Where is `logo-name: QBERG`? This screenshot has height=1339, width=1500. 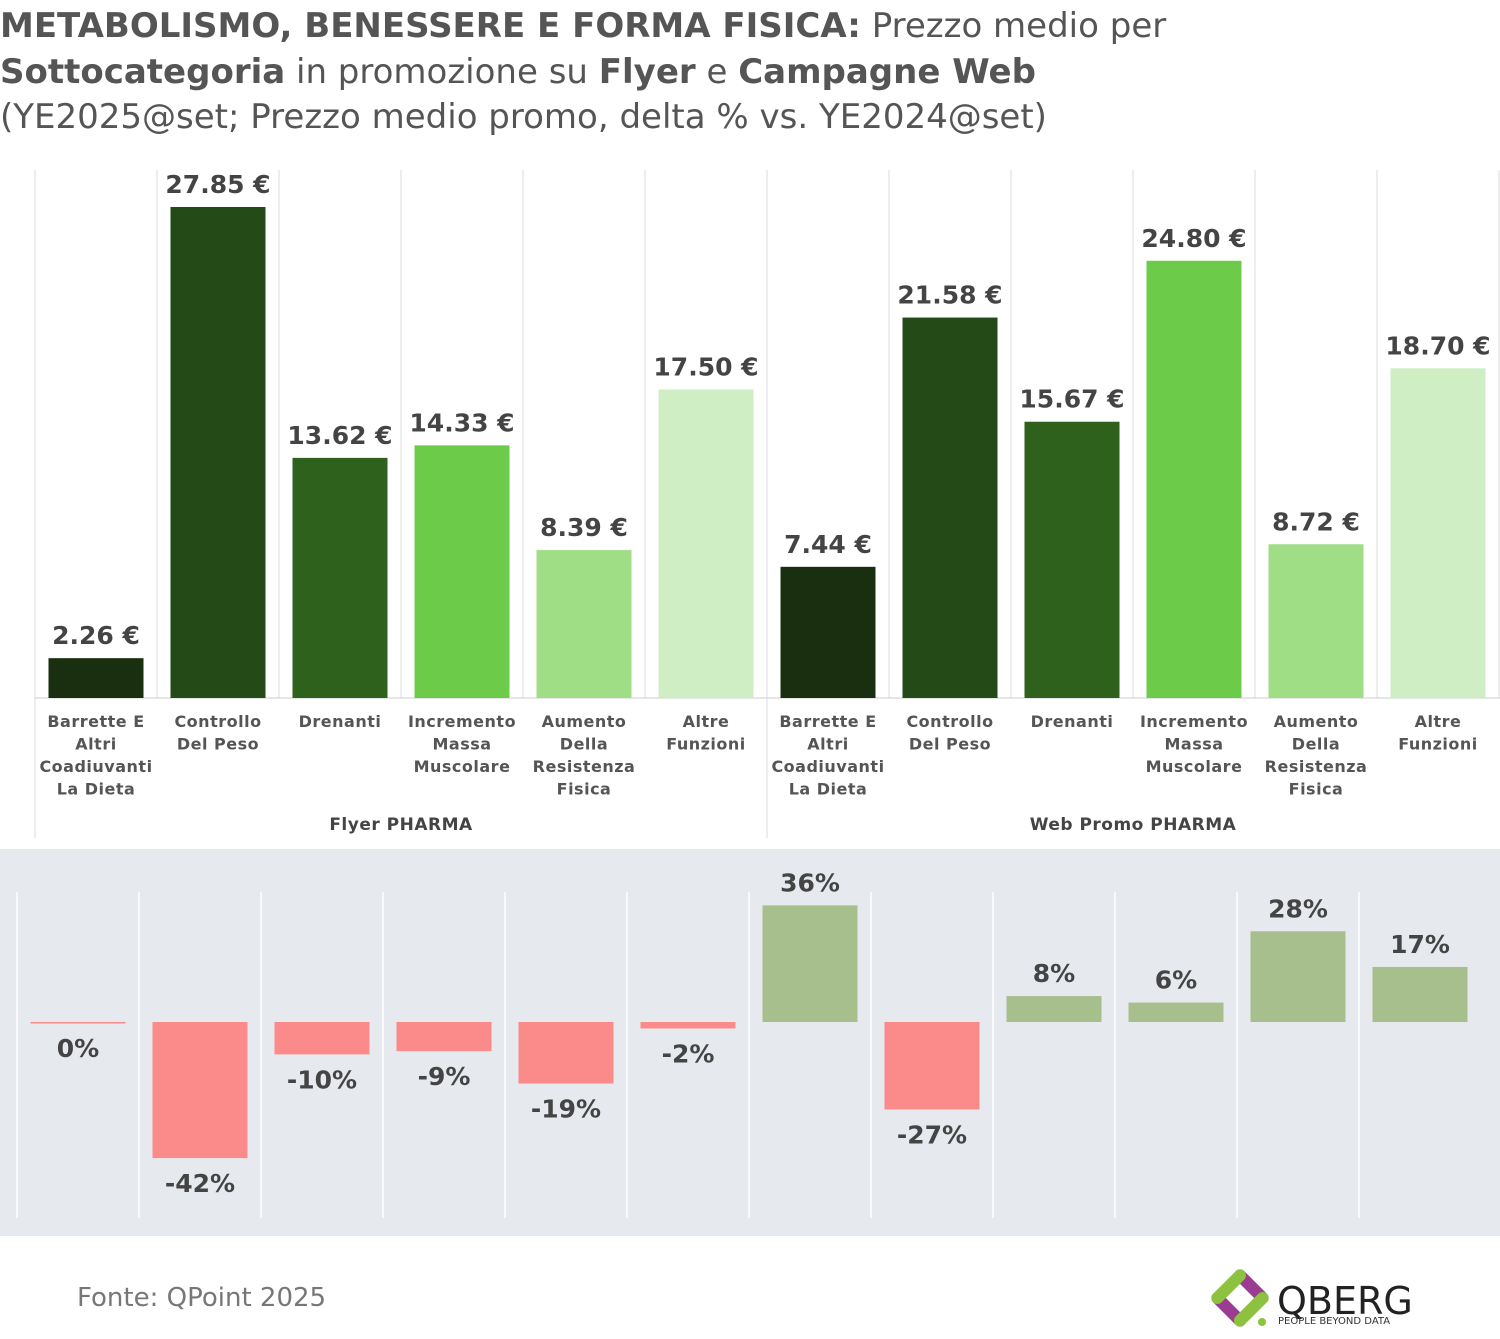 logo-name: QBERG is located at coordinates (1345, 1301).